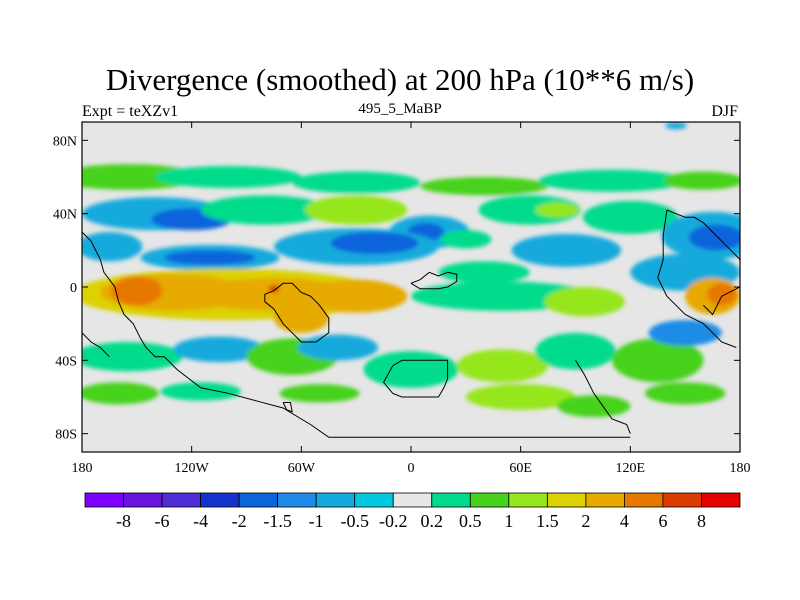  I want to click on colorbar-label: 4, so click(624, 521).